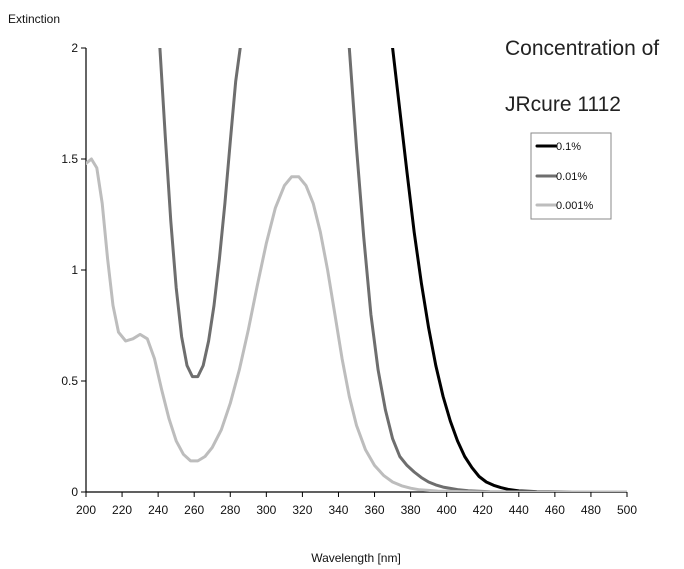 Image resolution: width=684 pixels, height=569 pixels. I want to click on x-tick-label: 340, so click(338, 510).